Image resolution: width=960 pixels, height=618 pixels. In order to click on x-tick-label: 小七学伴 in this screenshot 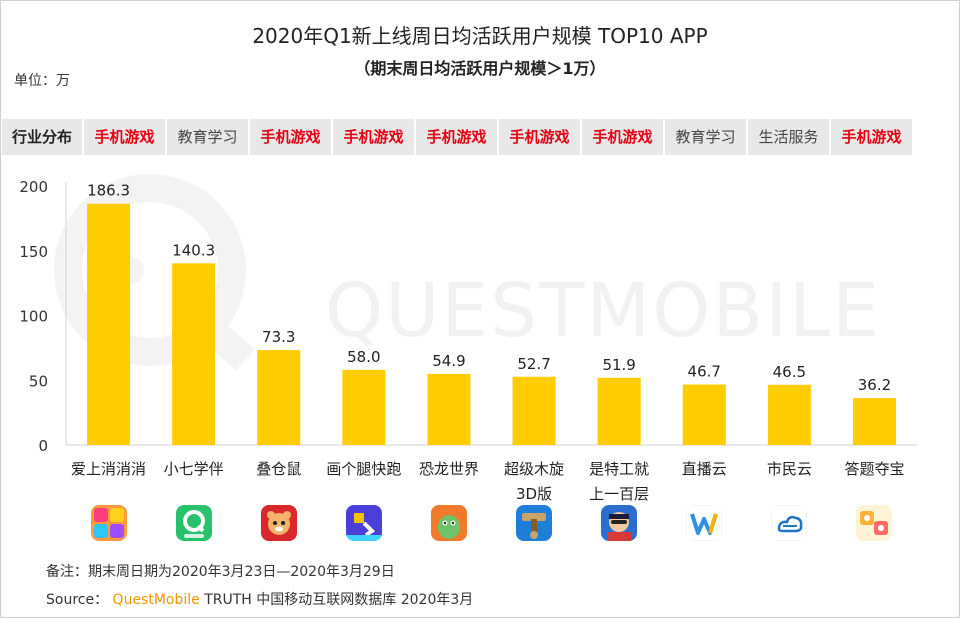, I will do `click(194, 469)`.